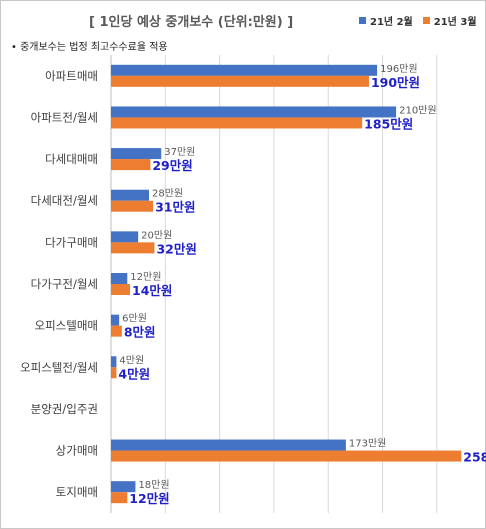 This screenshot has height=529, width=486. I want to click on data-label-mar: 190만원, so click(395, 82).